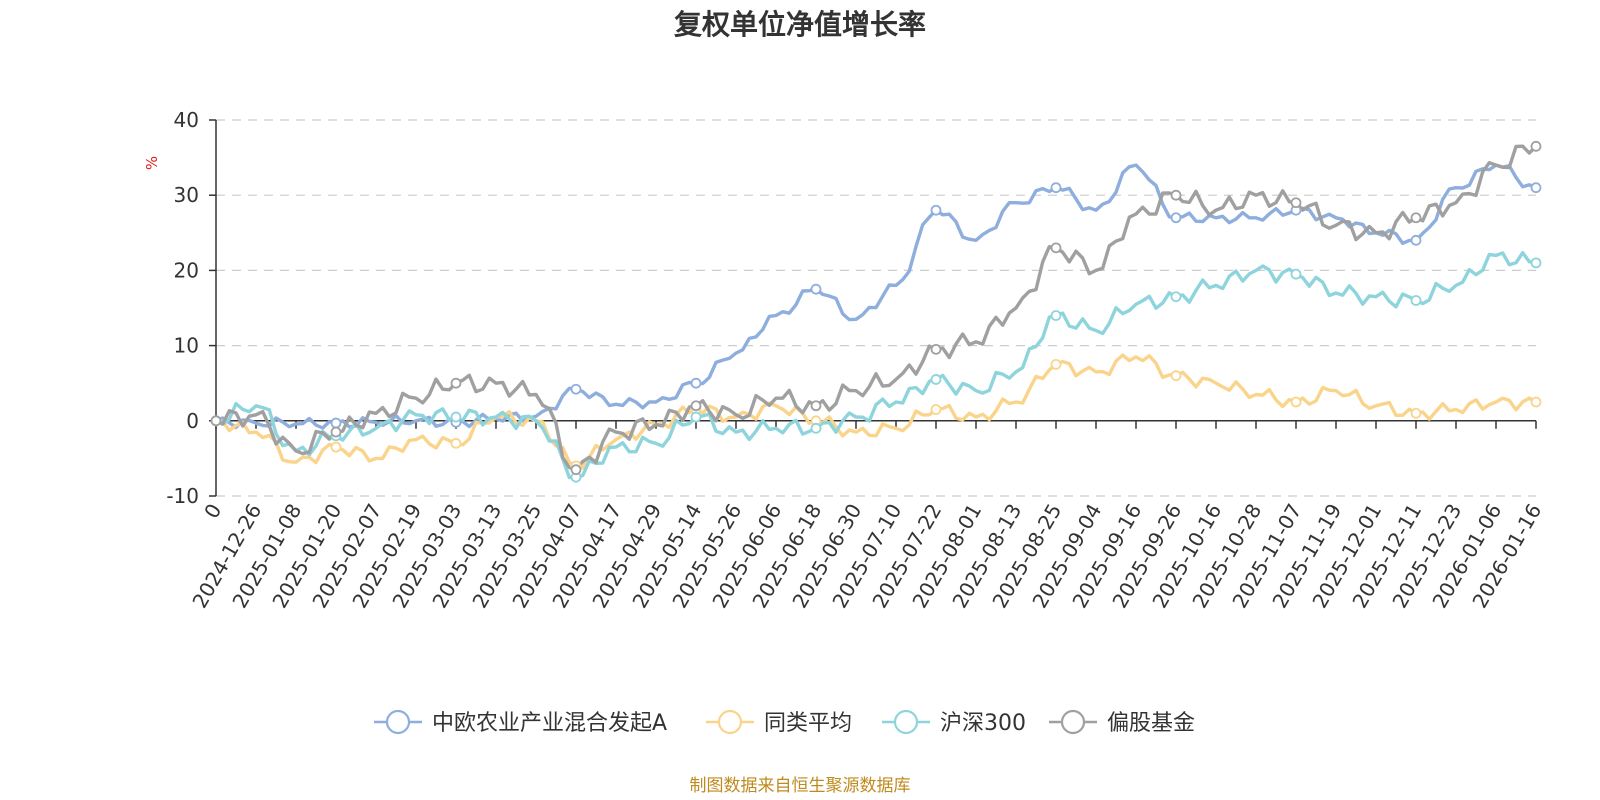  I want to click on legend-item-label: 沪深300, so click(983, 723).